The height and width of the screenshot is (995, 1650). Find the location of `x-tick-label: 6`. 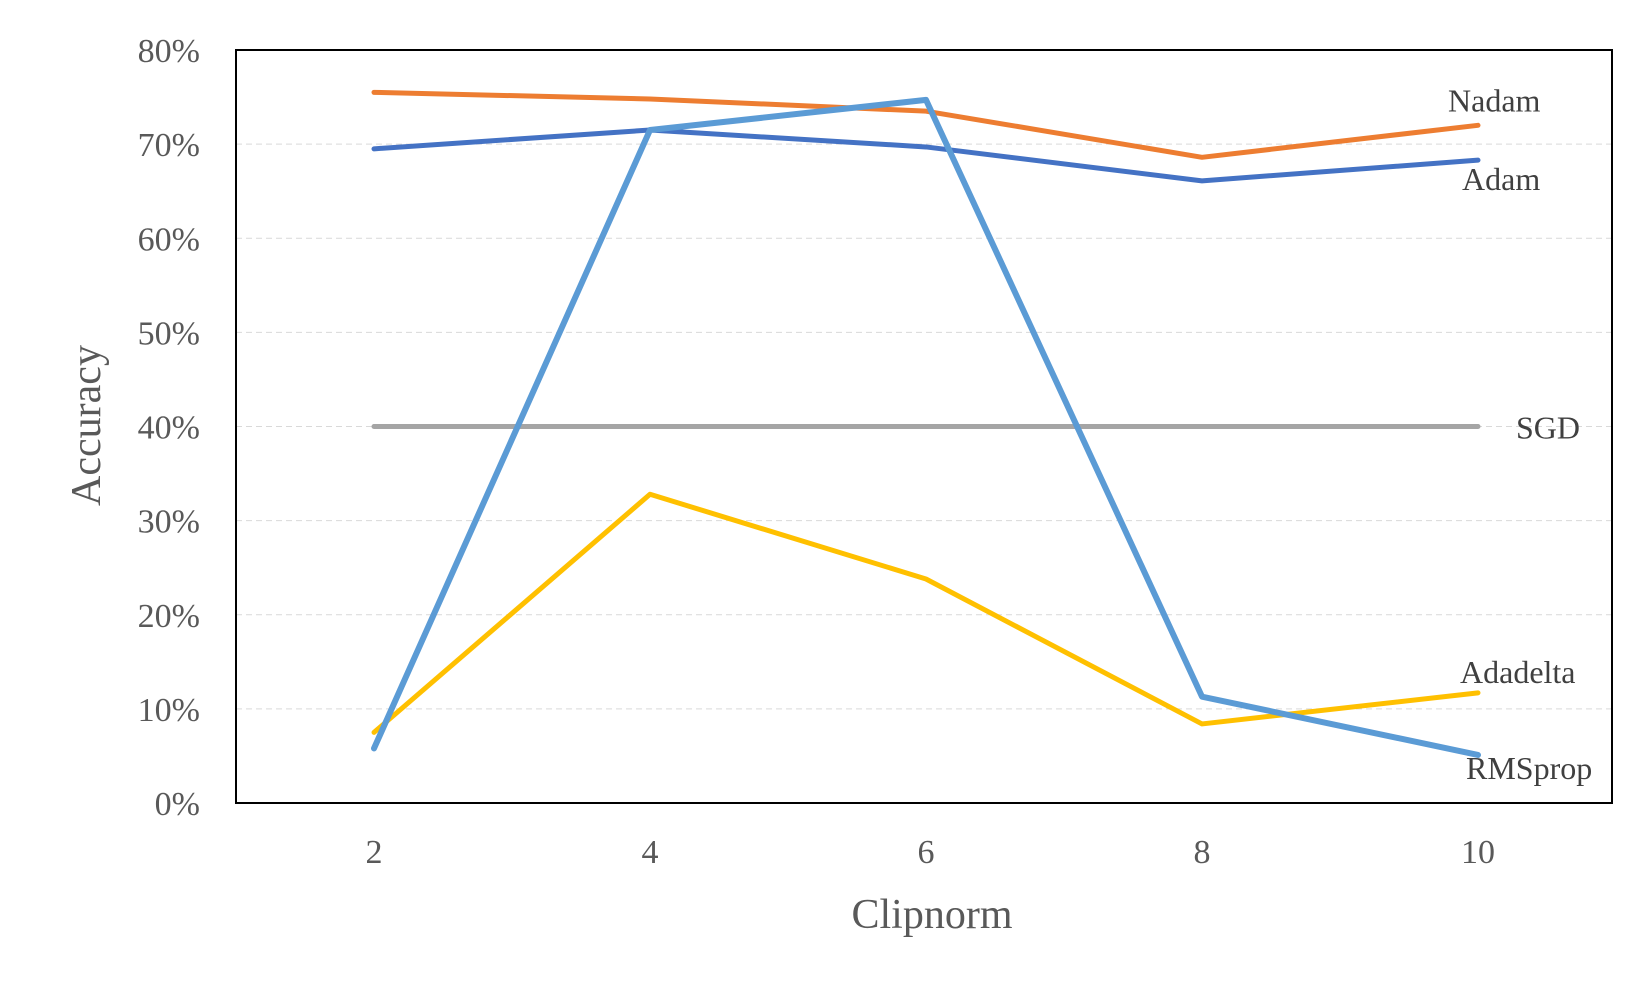

x-tick-label: 6 is located at coordinates (926, 852).